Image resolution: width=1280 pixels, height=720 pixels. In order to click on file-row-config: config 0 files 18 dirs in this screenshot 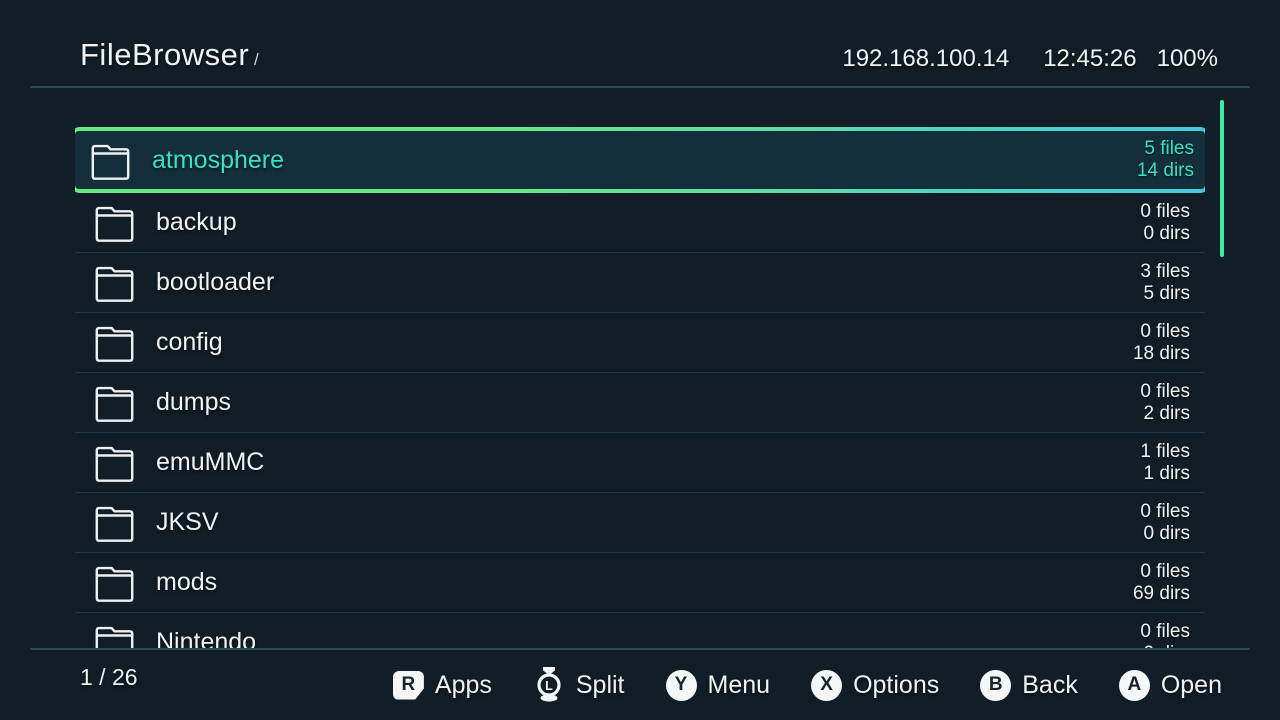, I will do `click(640, 343)`.